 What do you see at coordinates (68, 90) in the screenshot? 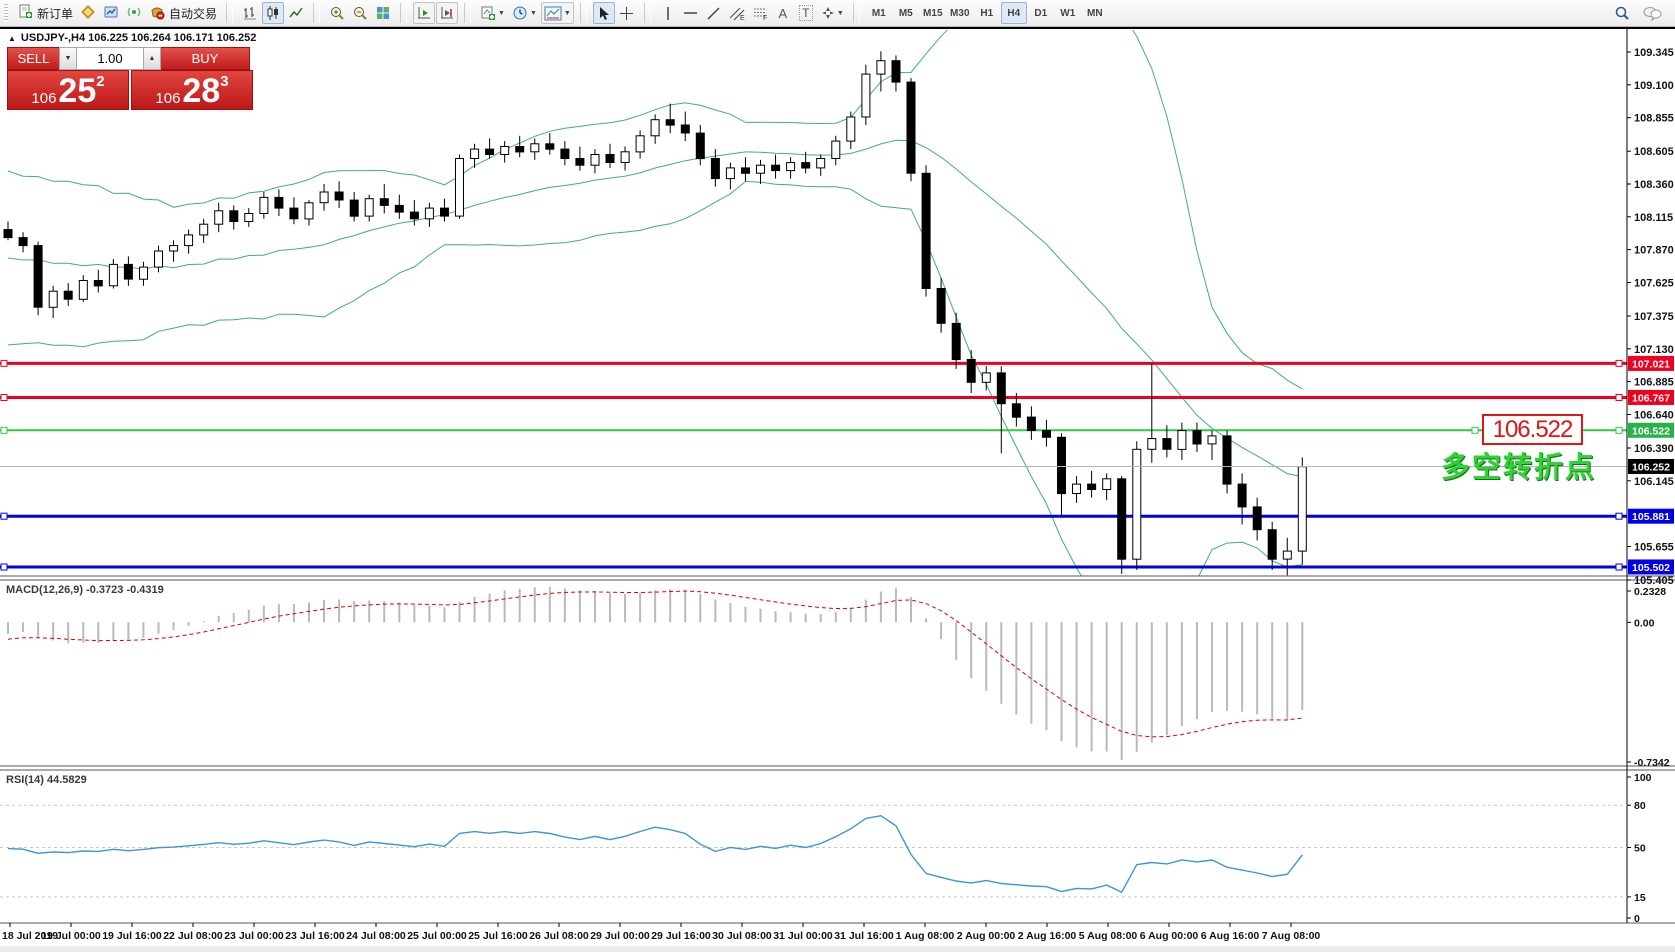
I see `sell-price-button: 106 25 2` at bounding box center [68, 90].